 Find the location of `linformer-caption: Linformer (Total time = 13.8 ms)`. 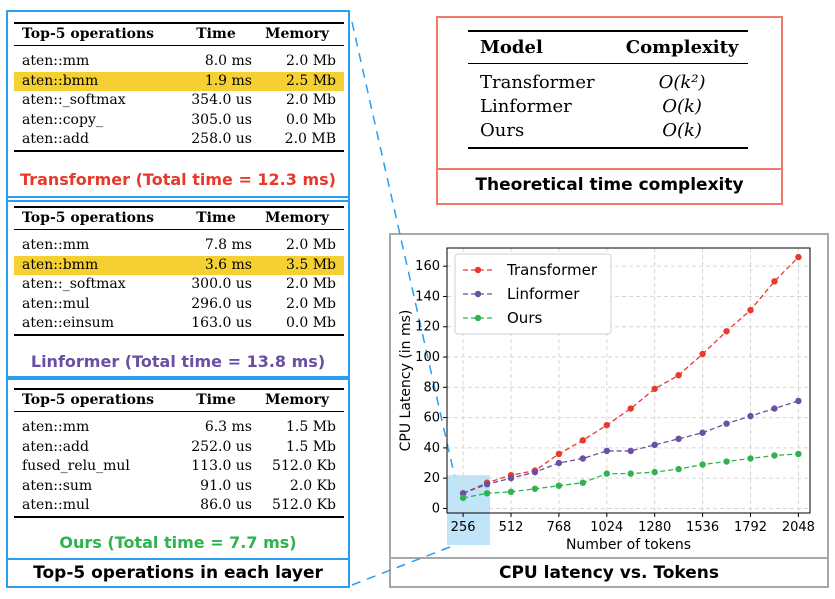

linformer-caption: Linformer (Total time = 13.8 ms) is located at coordinates (178, 361).